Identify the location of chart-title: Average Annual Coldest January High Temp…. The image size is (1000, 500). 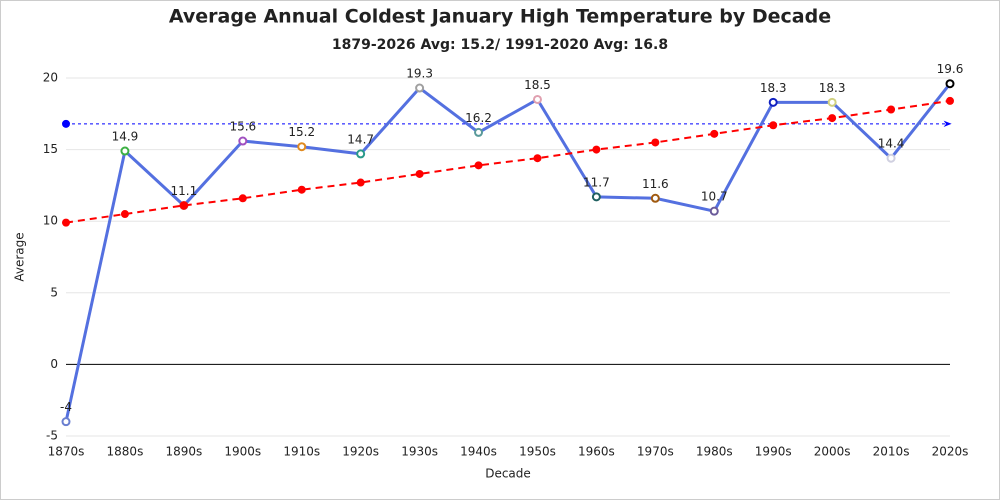
(500, 17).